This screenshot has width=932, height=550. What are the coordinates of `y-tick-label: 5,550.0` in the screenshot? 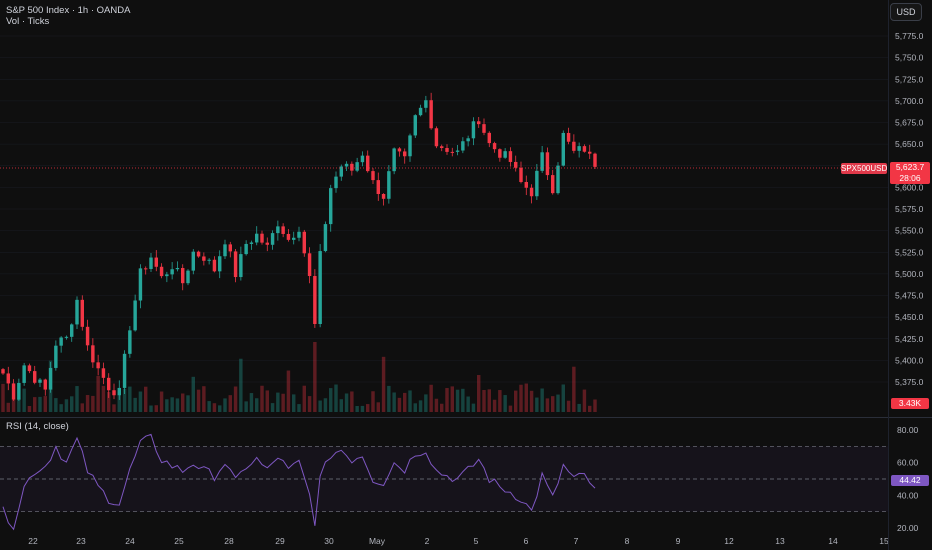 It's located at (909, 231).